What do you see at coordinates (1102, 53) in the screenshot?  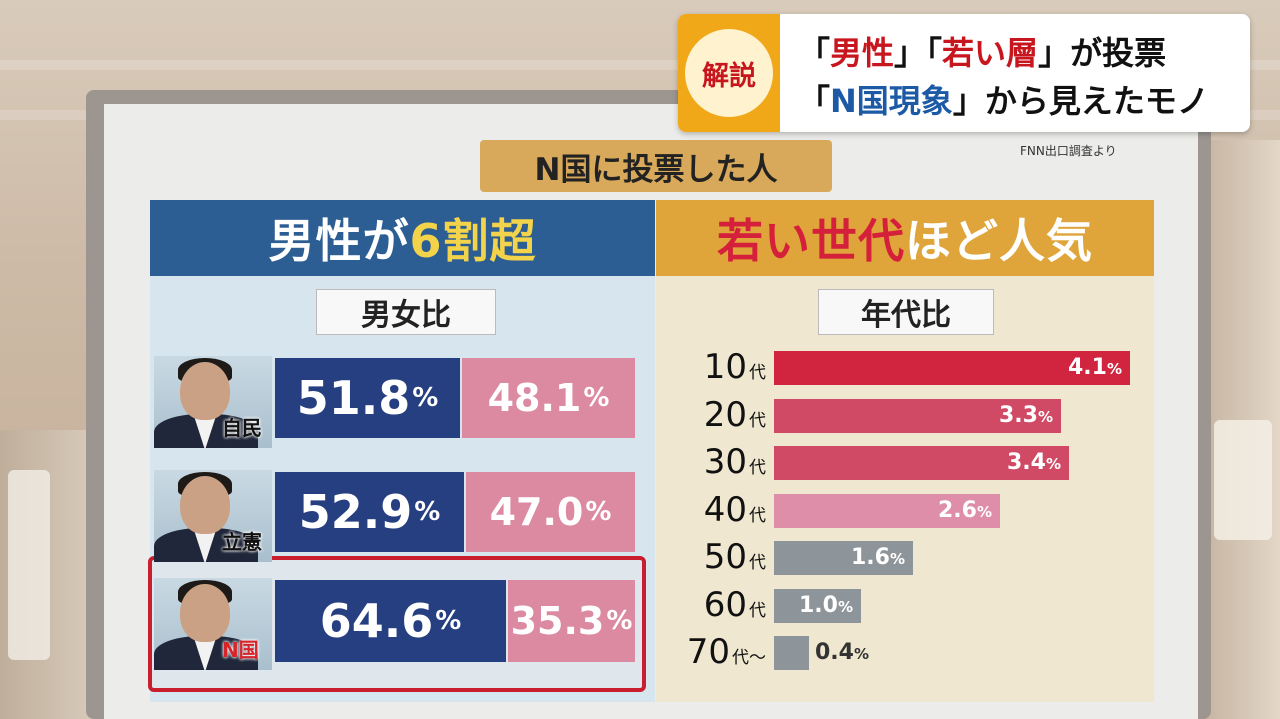 I see `caption-segment: 」が投票` at bounding box center [1102, 53].